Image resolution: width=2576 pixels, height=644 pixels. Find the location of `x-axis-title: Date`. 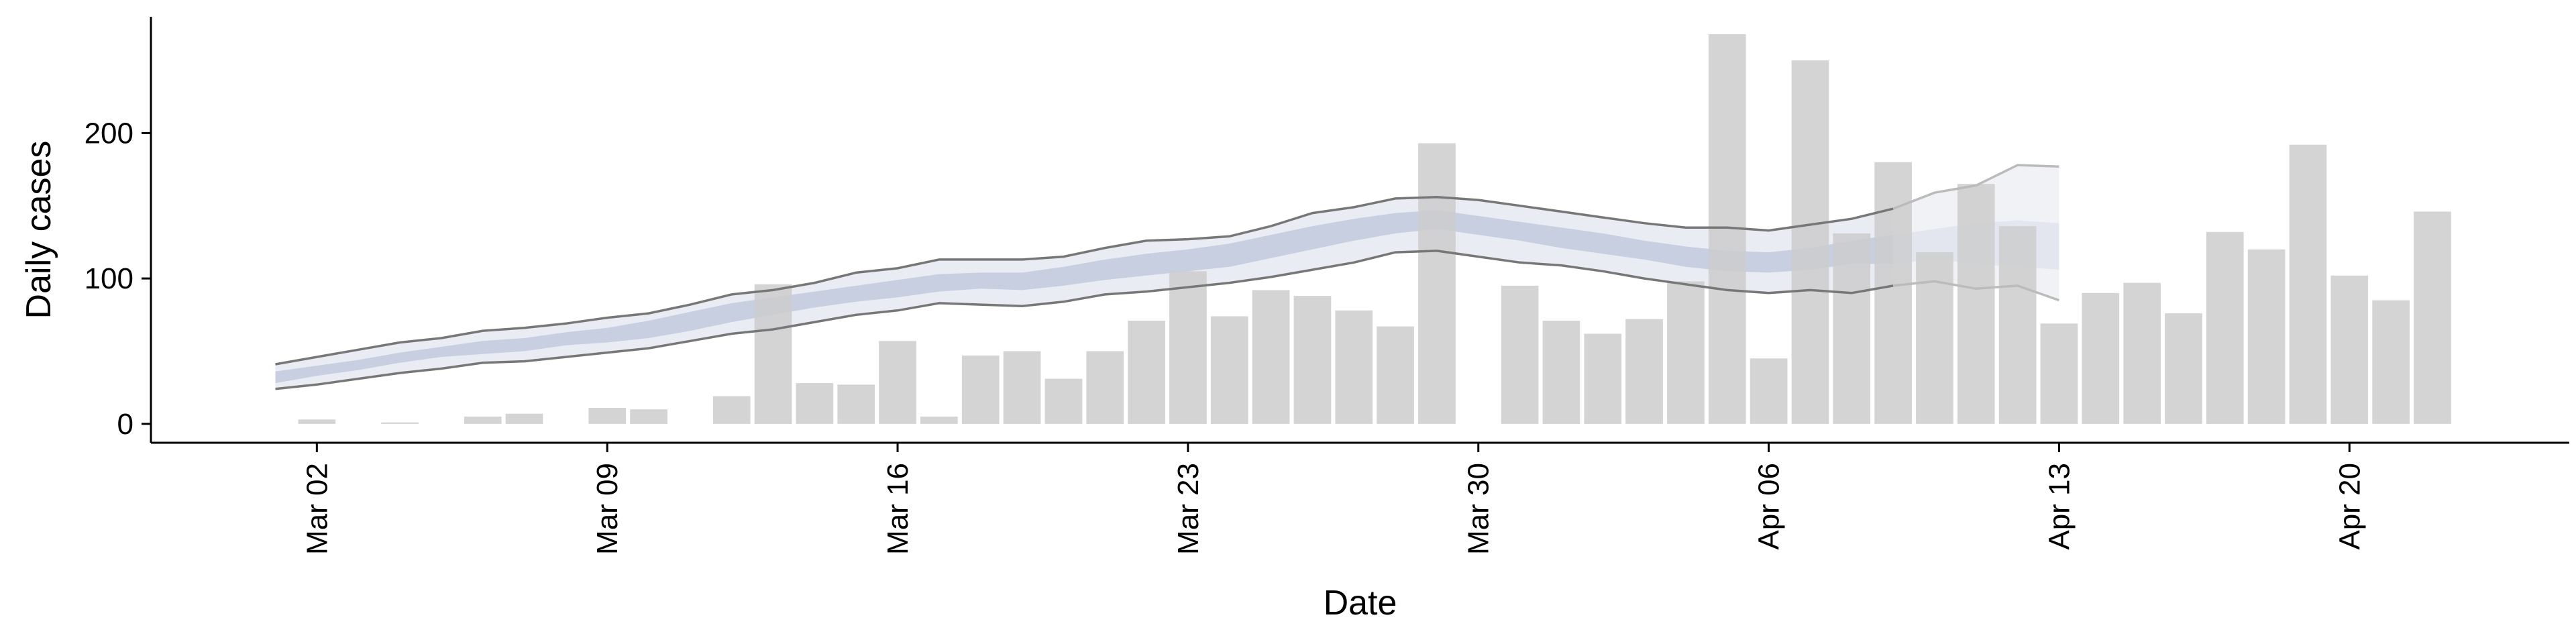

x-axis-title: Date is located at coordinates (1360, 603).